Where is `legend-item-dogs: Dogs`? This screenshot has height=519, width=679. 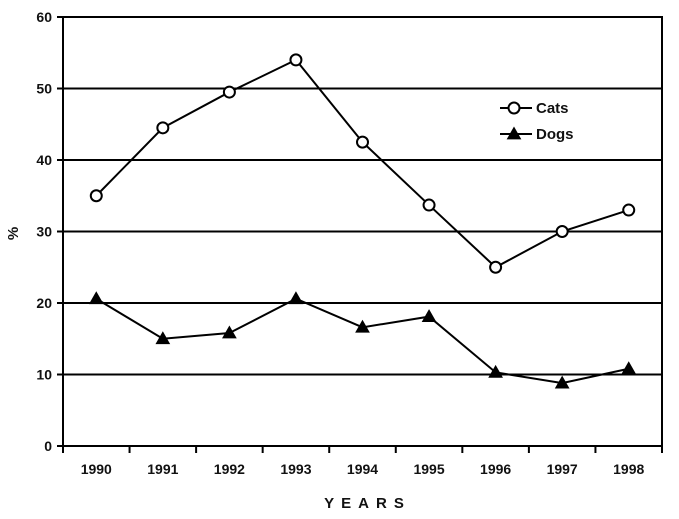 legend-item-dogs: Dogs is located at coordinates (537, 134).